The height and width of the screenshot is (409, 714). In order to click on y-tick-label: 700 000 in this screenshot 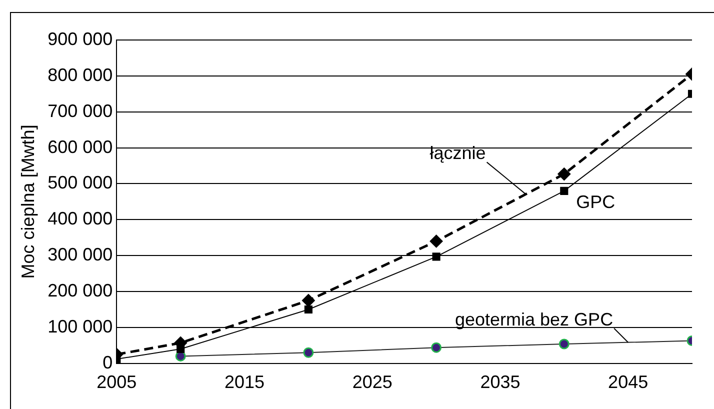, I will do `click(80, 110)`.